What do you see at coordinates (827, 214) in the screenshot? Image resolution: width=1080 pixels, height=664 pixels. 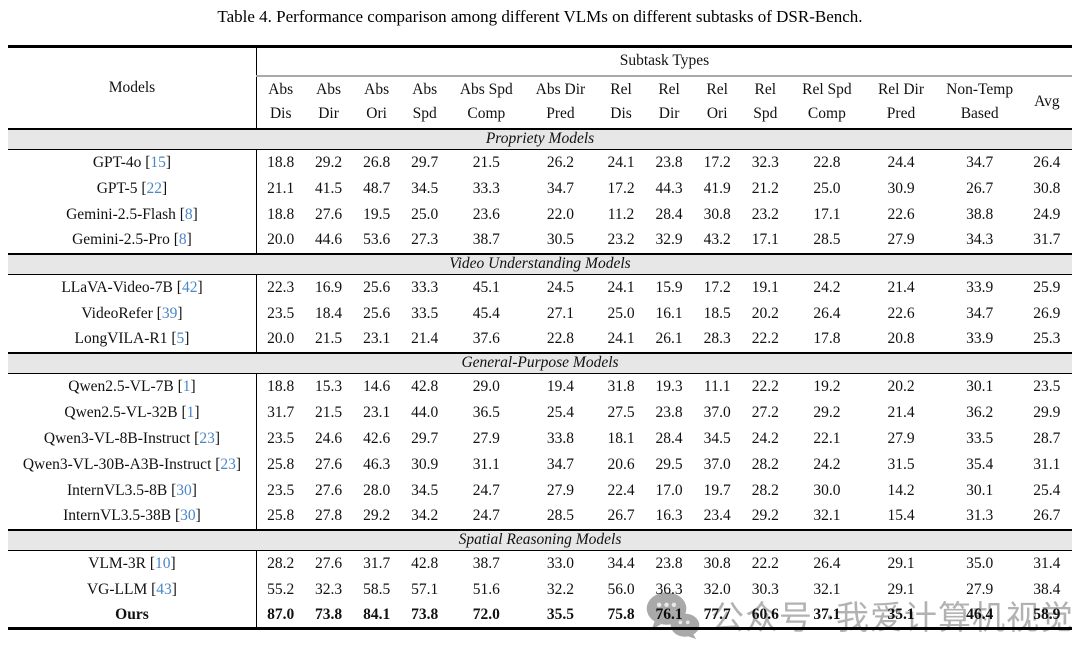 I see `metric-cell: 17.1` at bounding box center [827, 214].